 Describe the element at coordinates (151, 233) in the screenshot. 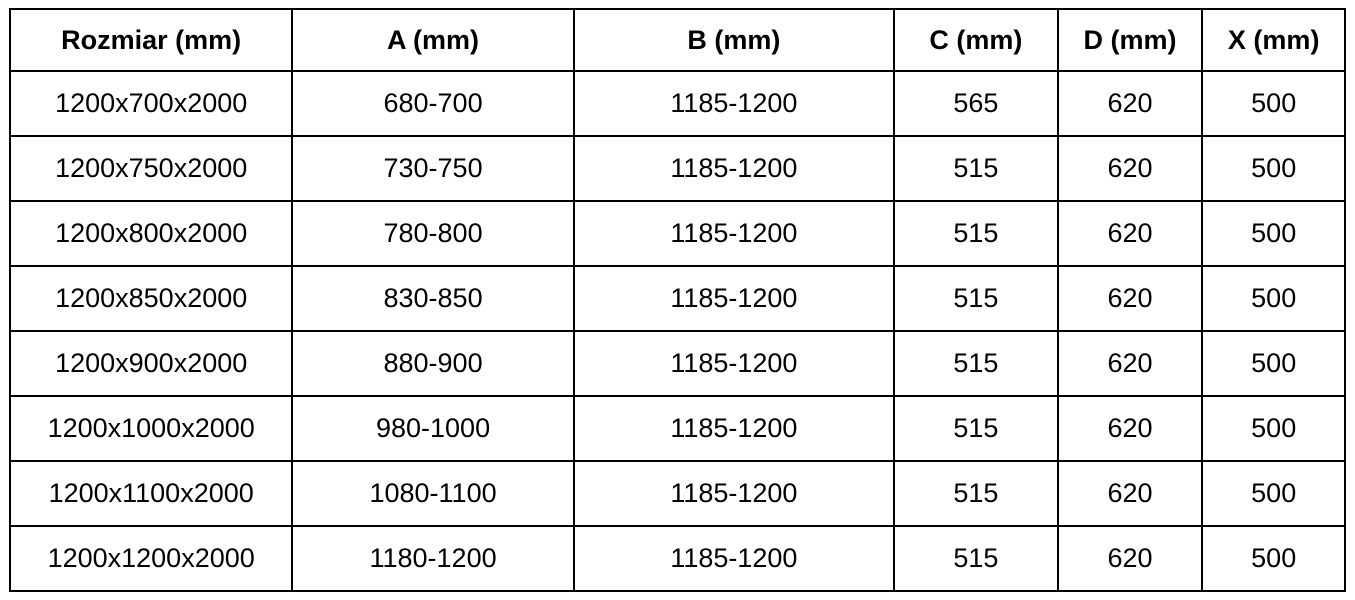

I see `cell-rozmiar: 1200x800x2000` at that location.